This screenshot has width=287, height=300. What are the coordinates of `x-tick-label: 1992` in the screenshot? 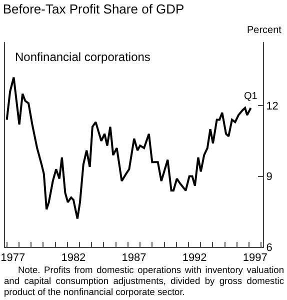 It's located at (194, 258).